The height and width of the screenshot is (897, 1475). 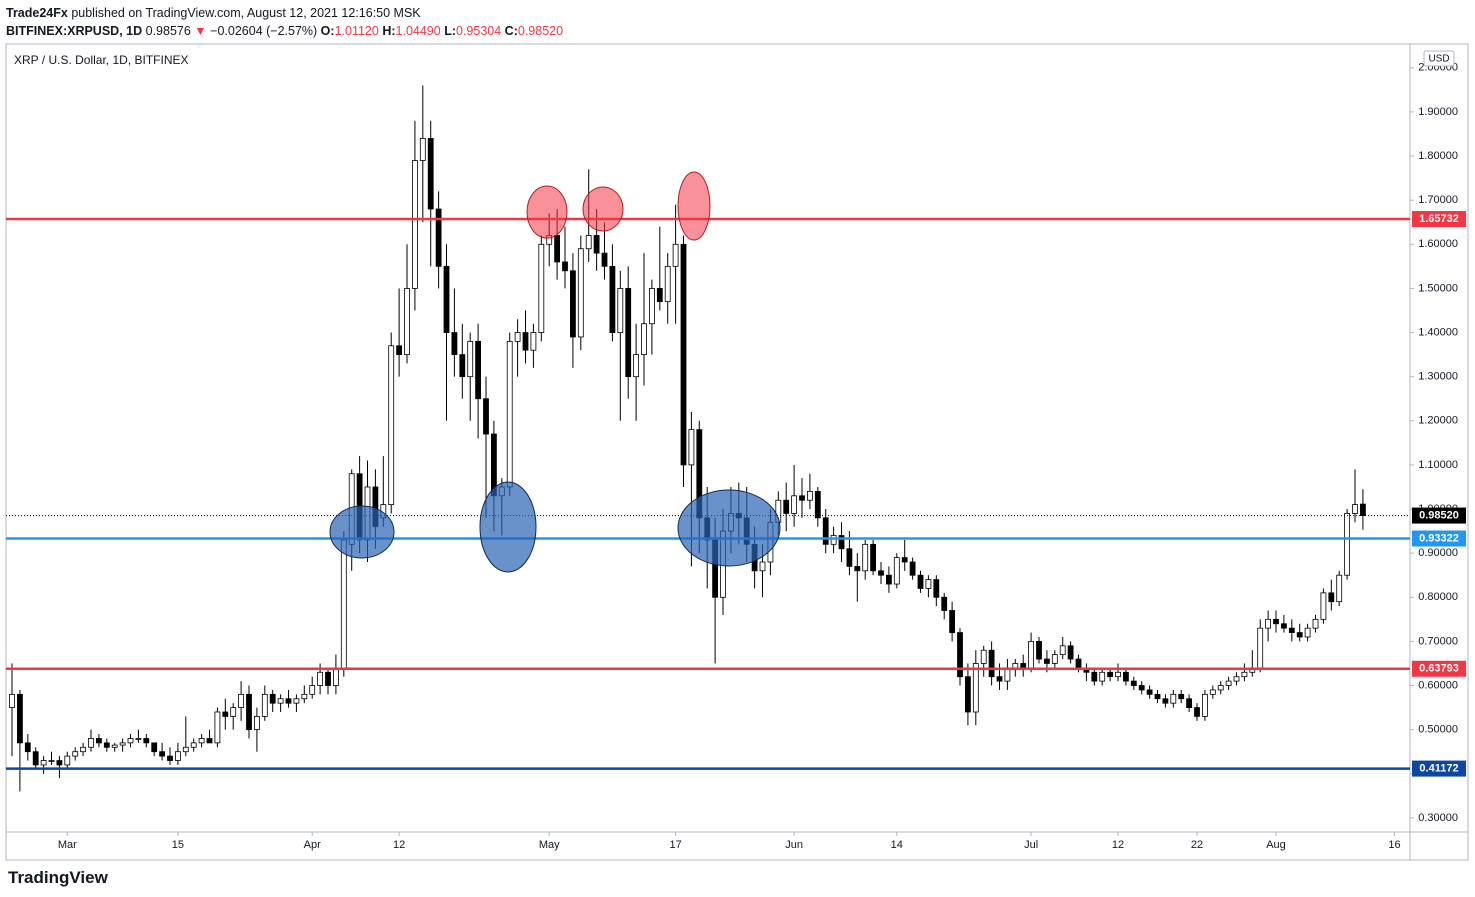 What do you see at coordinates (312, 845) in the screenshot?
I see `x-tick-label: Apr` at bounding box center [312, 845].